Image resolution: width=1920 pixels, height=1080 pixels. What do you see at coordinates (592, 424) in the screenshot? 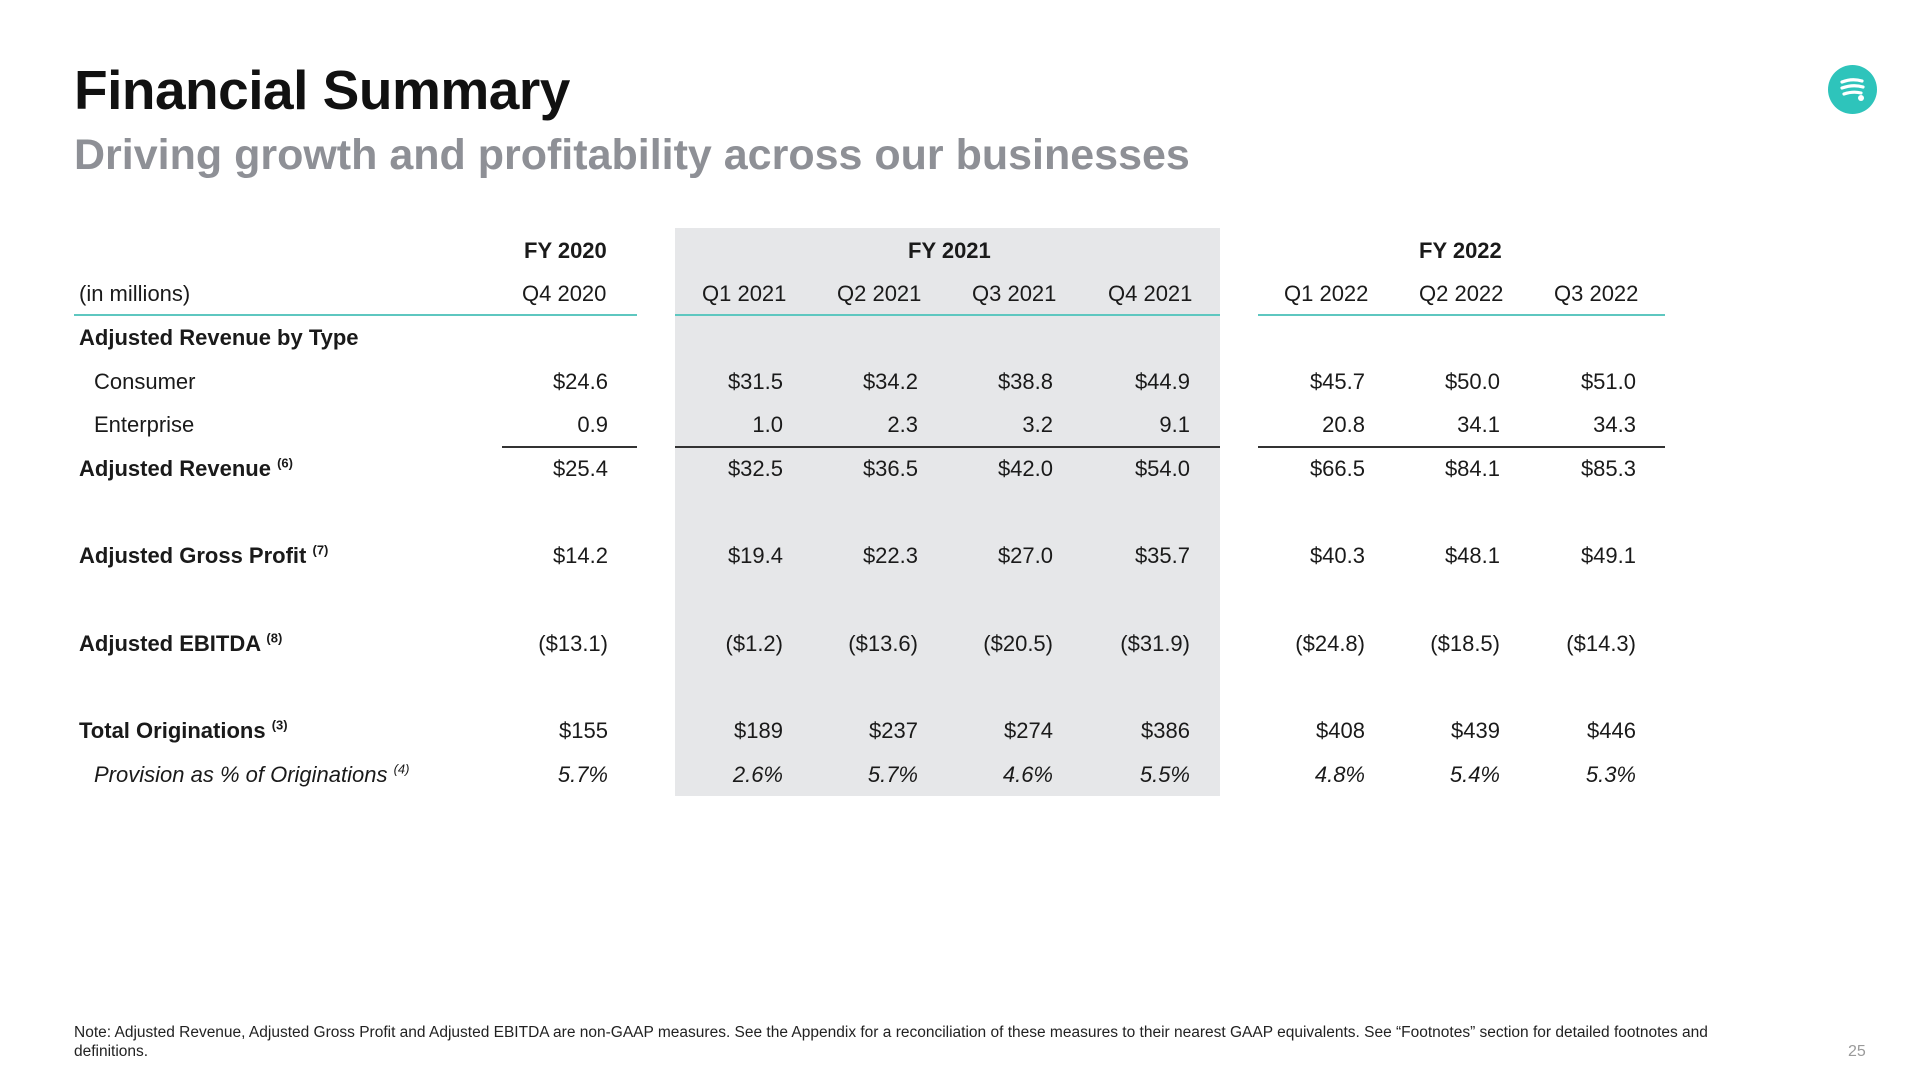
I see `value-cell-enterprise: 0.9` at bounding box center [592, 424].